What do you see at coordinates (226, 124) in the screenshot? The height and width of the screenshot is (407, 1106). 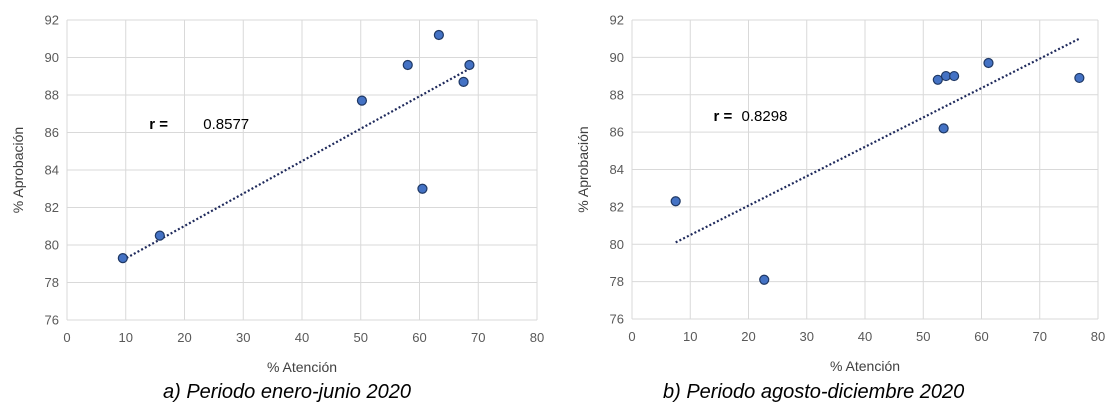 I see `correlation-value: 0.8577` at bounding box center [226, 124].